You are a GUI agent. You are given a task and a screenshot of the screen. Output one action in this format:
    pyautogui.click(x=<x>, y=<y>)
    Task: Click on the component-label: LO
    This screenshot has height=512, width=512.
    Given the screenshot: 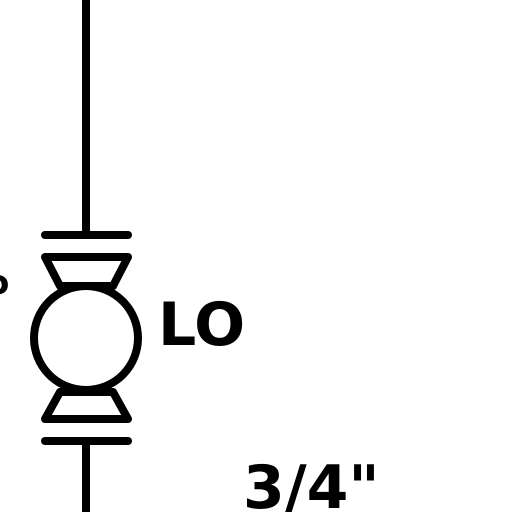 What is the action you would take?
    pyautogui.click(x=201, y=325)
    